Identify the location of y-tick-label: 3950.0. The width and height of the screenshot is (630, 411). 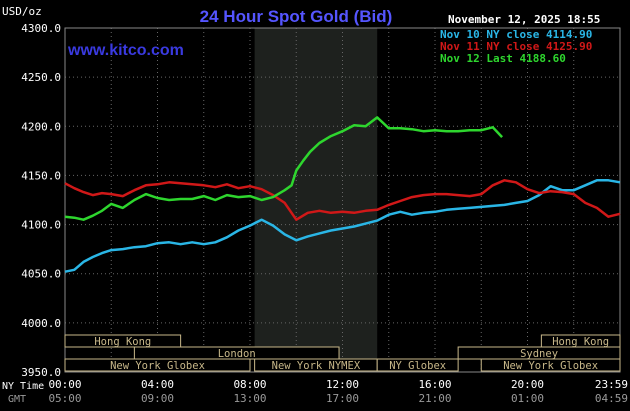
(41, 372).